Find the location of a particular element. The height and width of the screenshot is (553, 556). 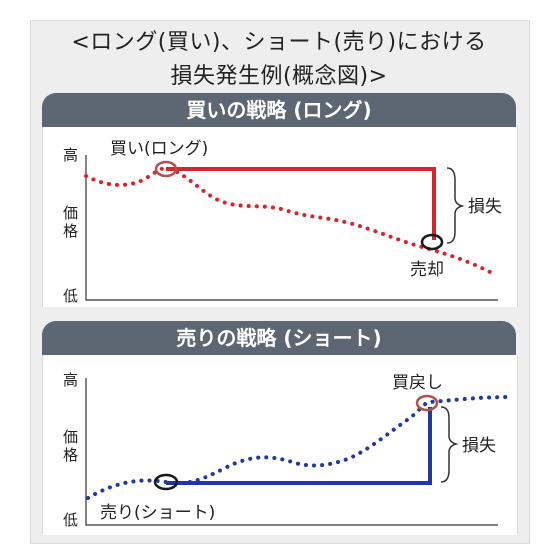

short-entry-label: 売り(ショート) is located at coordinates (157, 513).